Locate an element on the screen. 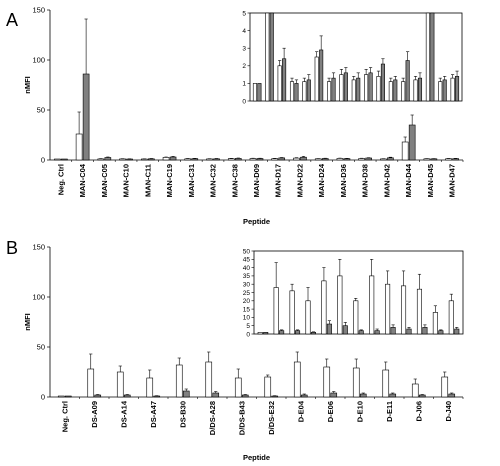 Image resolution: width=500 pixels, height=466 pixels. panel-a-inset-bar-10-s0 is located at coordinates (378, 89).